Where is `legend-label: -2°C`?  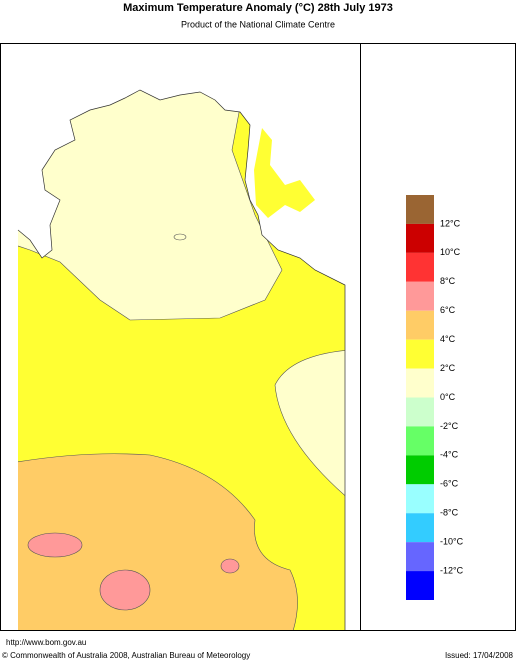
legend-label: -2°C is located at coordinates (449, 426).